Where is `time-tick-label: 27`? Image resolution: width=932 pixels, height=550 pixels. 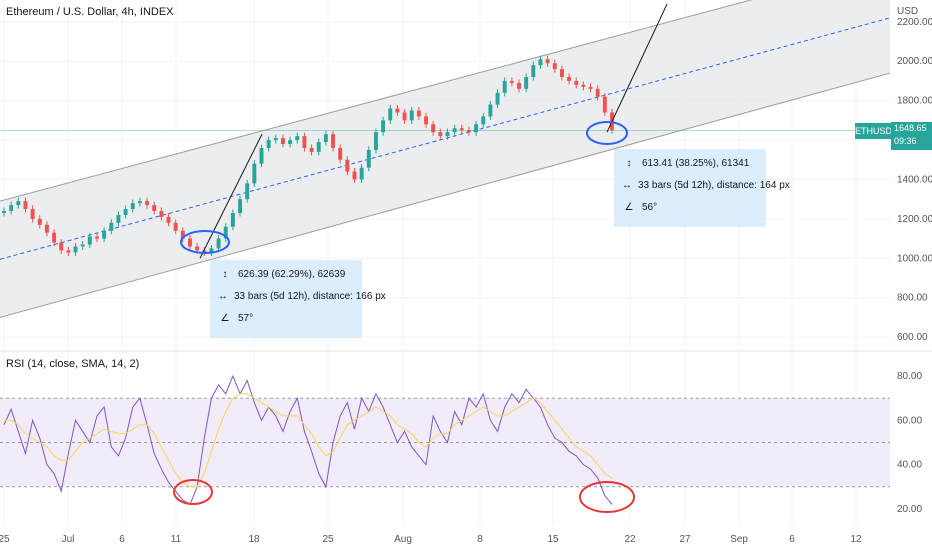 time-tick-label: 27 is located at coordinates (685, 539).